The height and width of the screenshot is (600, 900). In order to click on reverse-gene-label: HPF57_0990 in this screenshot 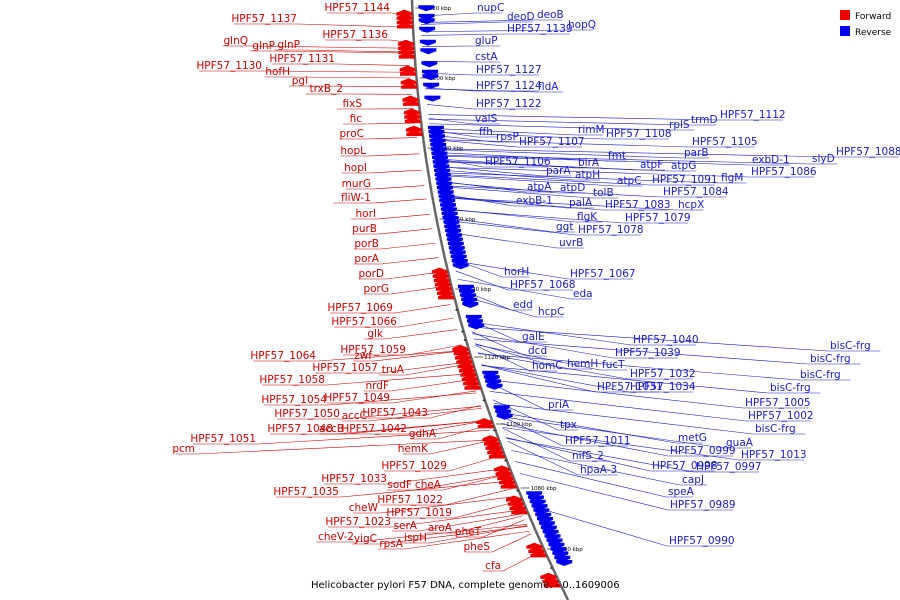, I will do `click(702, 541)`.